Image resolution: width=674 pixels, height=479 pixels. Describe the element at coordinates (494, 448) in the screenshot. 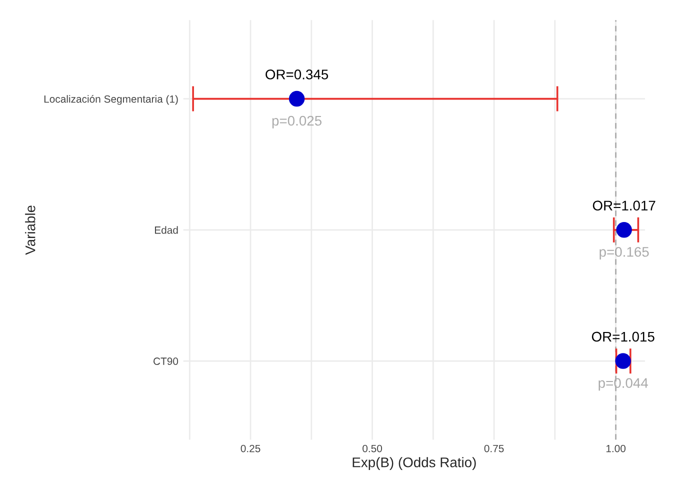

I see `x-tick-label: 0.75` at that location.